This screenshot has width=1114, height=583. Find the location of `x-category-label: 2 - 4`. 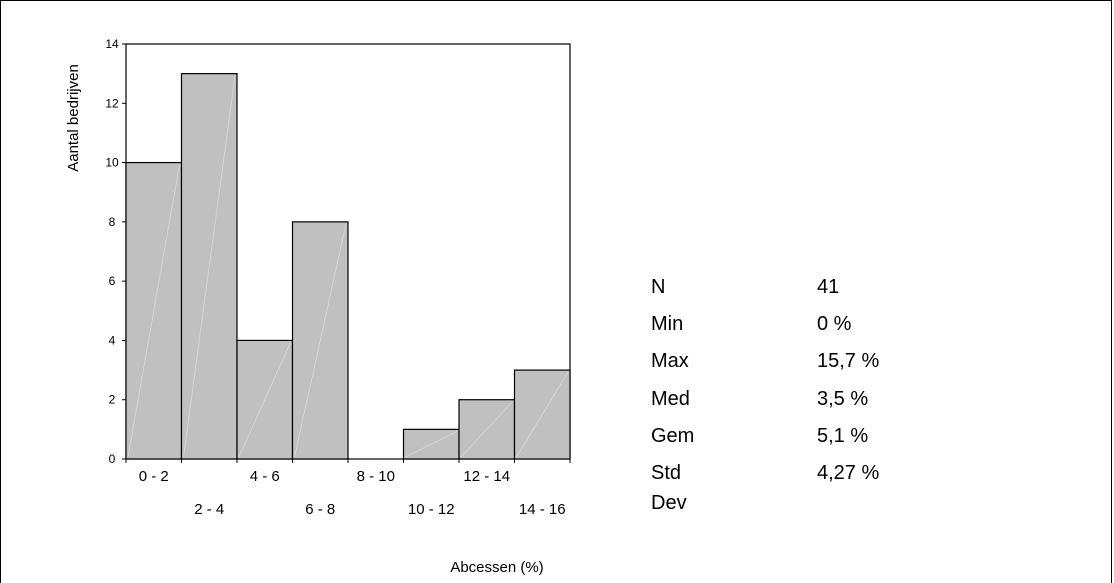

x-category-label: 2 - 4 is located at coordinates (209, 509).